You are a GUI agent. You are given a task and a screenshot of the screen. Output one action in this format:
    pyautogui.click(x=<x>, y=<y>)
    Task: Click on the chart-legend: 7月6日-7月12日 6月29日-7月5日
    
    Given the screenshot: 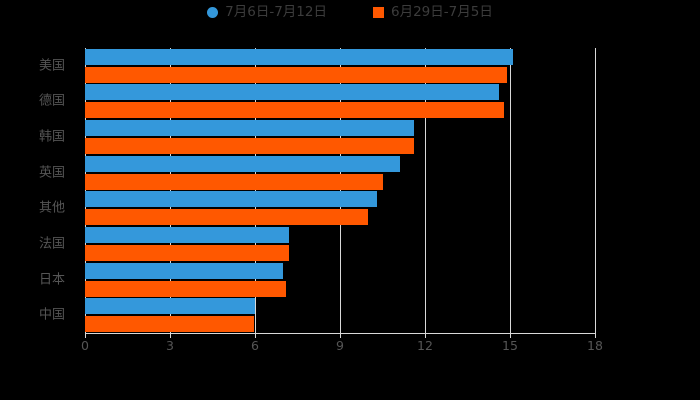 What is the action you would take?
    pyautogui.click(x=350, y=12)
    